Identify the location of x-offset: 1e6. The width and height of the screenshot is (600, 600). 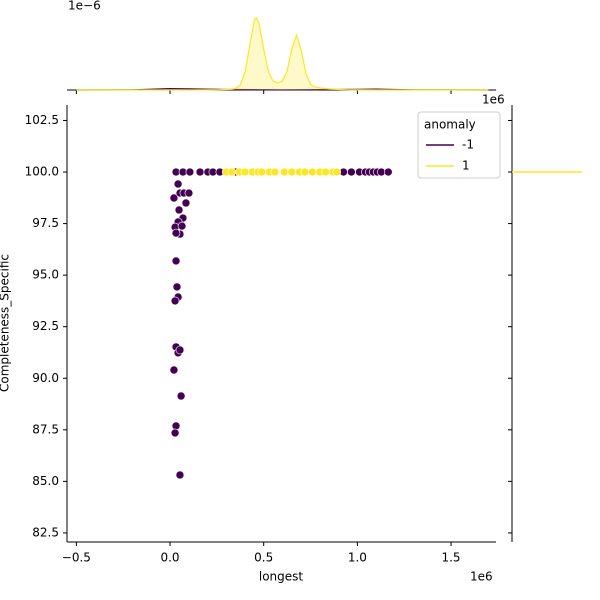
(481, 577).